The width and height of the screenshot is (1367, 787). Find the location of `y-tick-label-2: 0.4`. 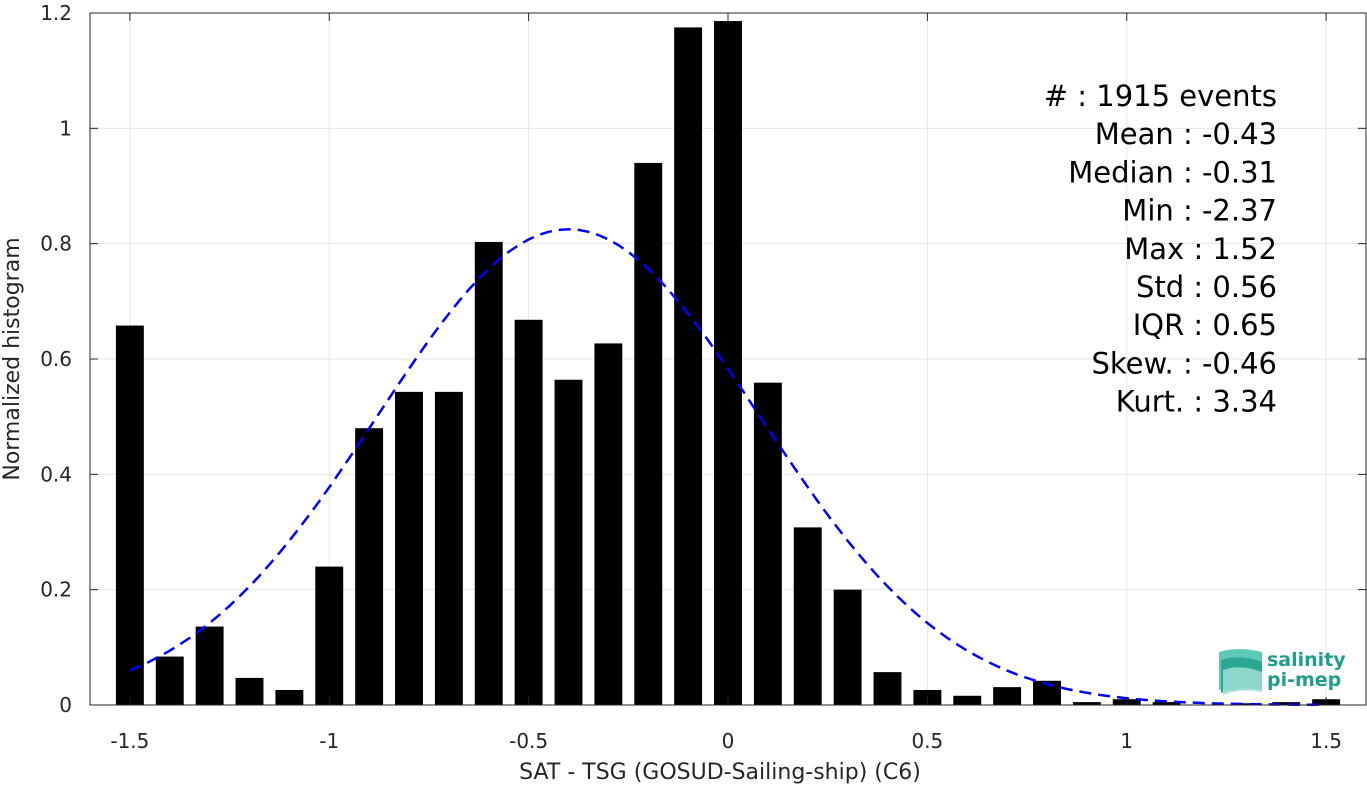

y-tick-label-2: 0.4 is located at coordinates (56, 474).